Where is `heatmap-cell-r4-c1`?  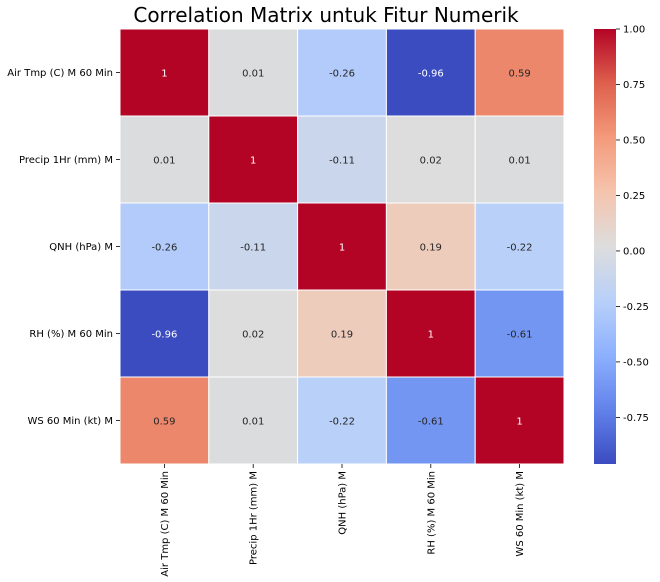
heatmap-cell-r4-c1 is located at coordinates (253, 420).